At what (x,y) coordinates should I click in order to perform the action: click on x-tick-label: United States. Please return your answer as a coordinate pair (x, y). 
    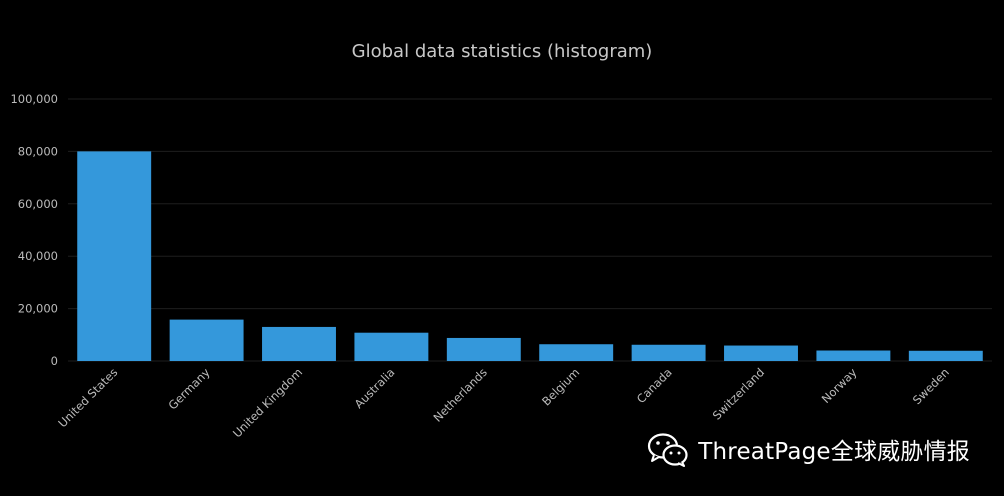
    Looking at the image, I should click on (87, 397).